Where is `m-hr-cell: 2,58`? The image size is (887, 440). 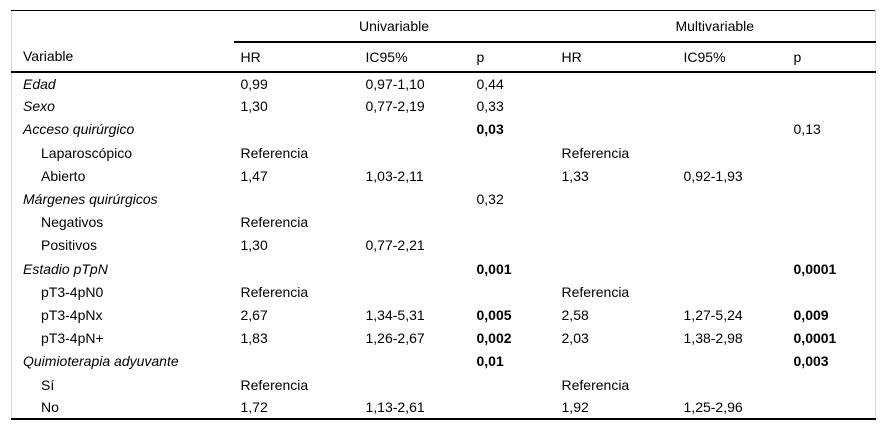
m-hr-cell: 2,58 is located at coordinates (575, 314).